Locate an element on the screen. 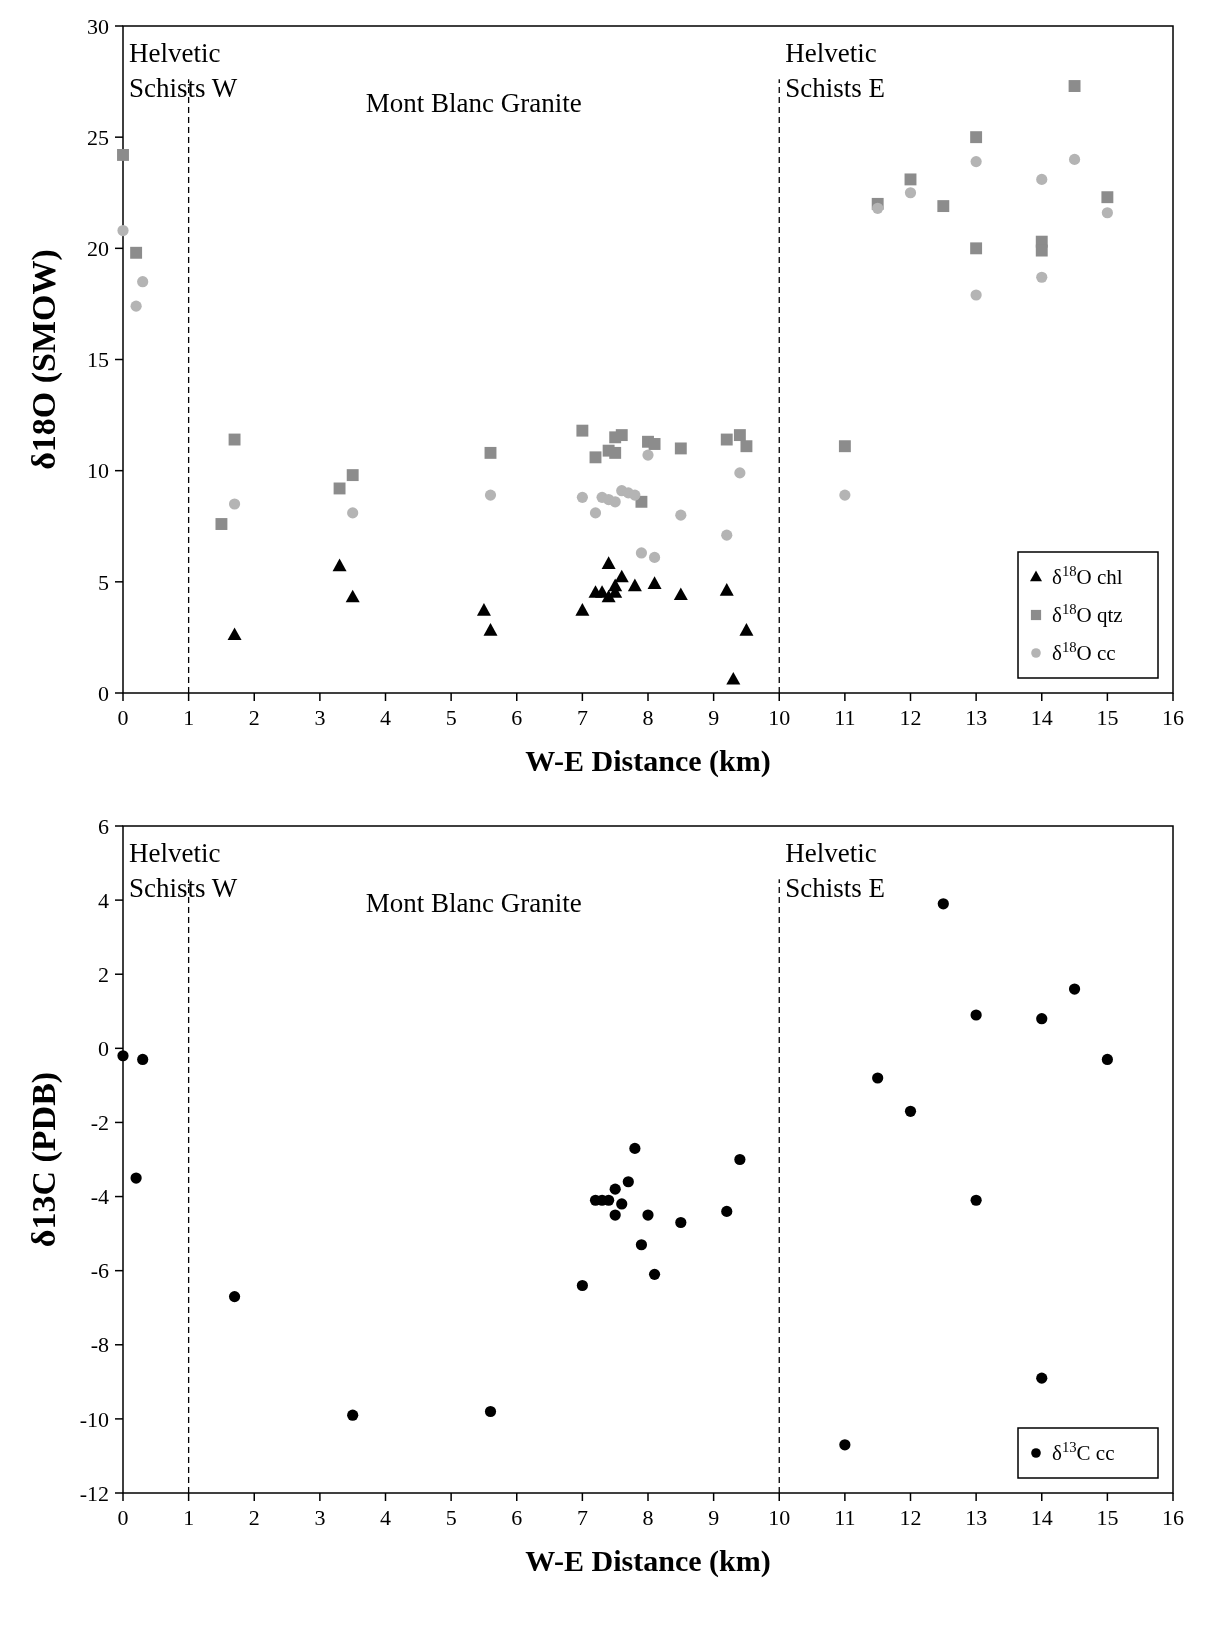  y-tick-label: 15 is located at coordinates (98, 360).